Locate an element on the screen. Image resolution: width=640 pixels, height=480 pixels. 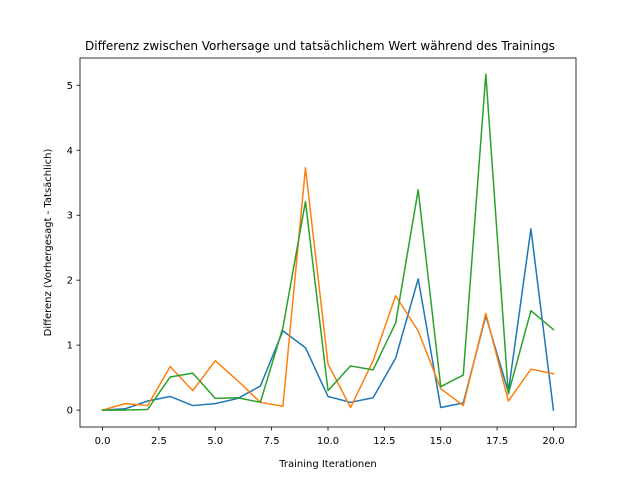
y-tick-label: 5 is located at coordinates (70, 86).